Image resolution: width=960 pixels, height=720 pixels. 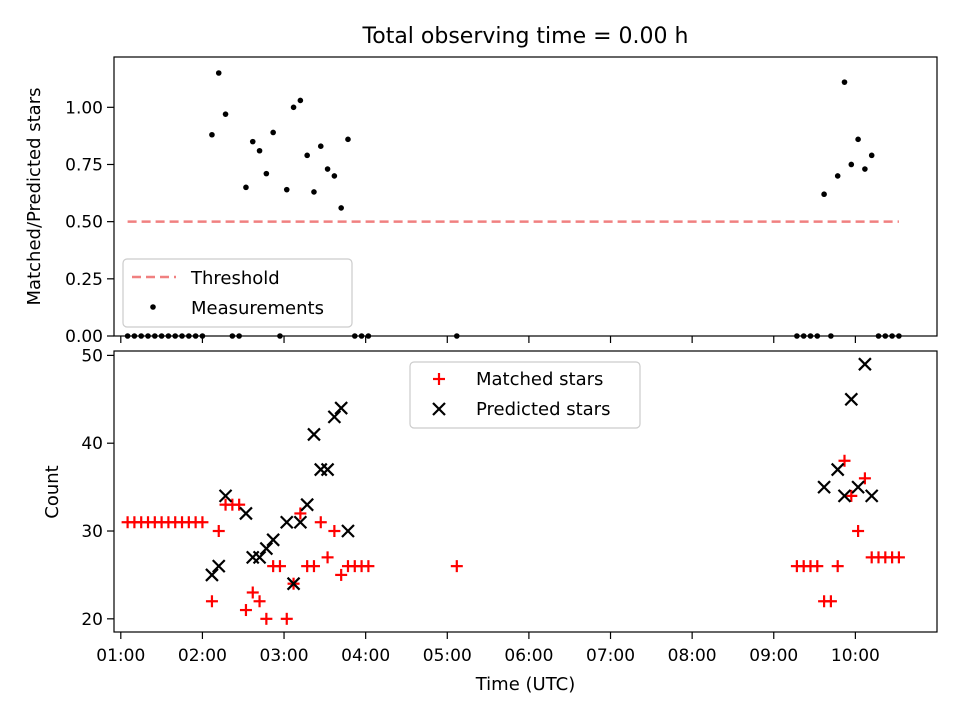 I want to click on x-tick-label: 02:00, so click(x=202, y=656).